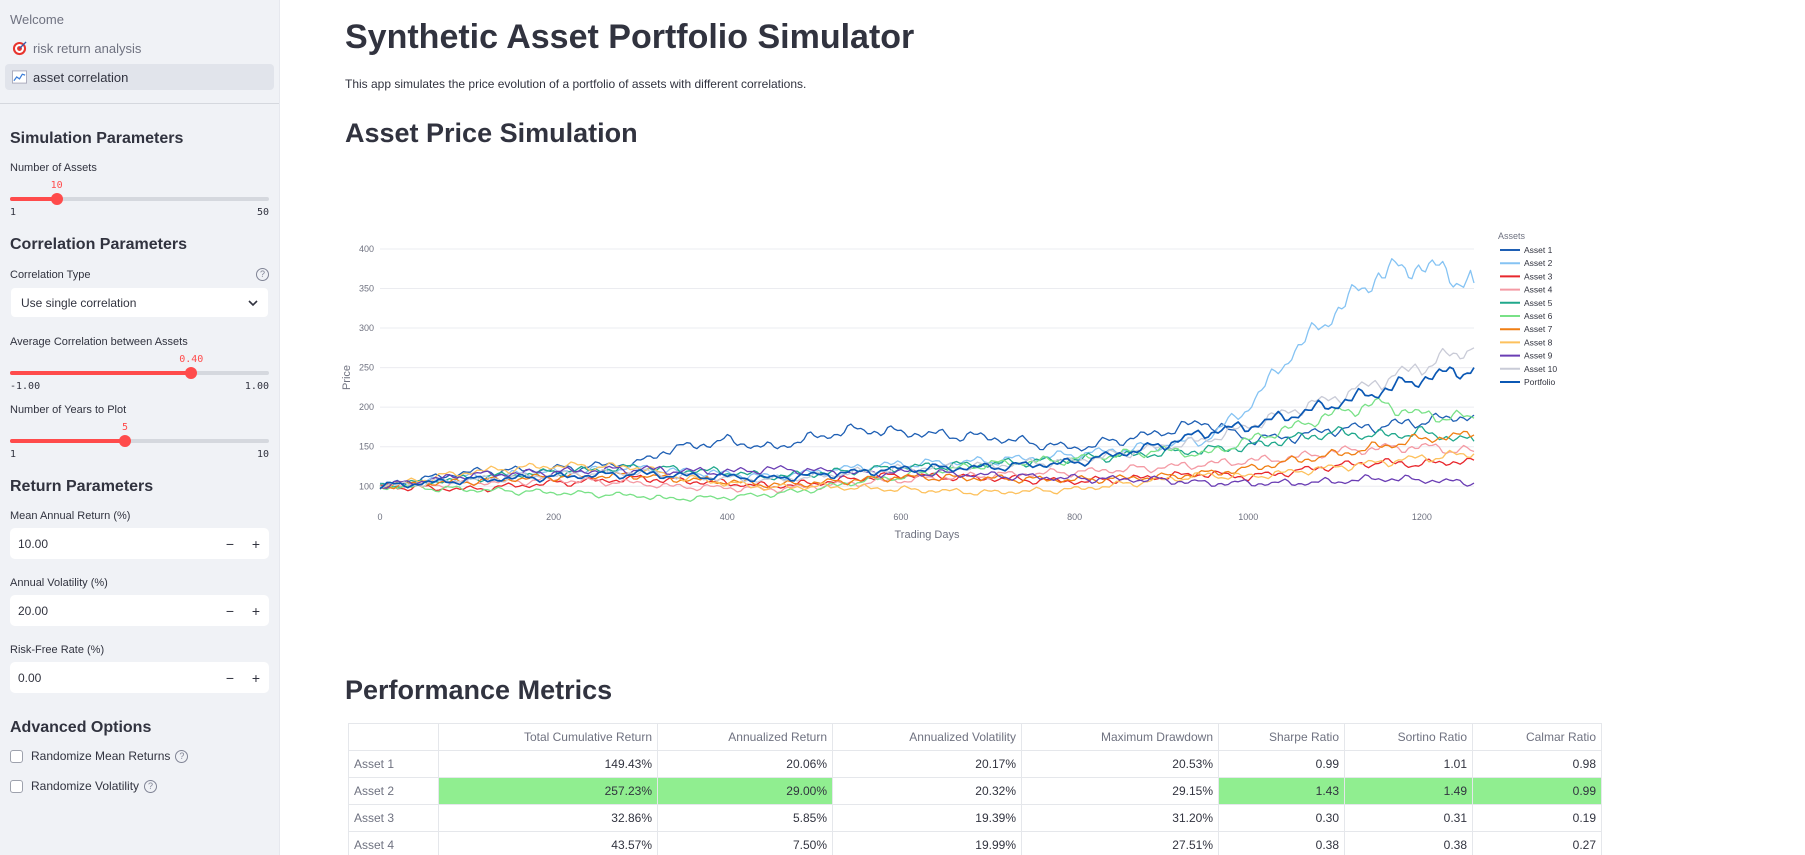 Image resolution: width=1805 pixels, height=855 pixels. I want to click on y-tick-label: 200, so click(366, 407).